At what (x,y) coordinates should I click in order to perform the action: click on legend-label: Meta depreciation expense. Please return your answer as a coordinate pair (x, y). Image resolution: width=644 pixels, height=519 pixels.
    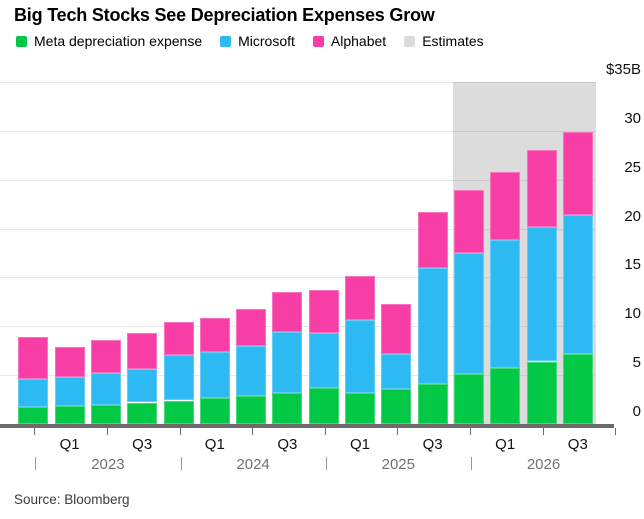
    Looking at the image, I should click on (118, 41).